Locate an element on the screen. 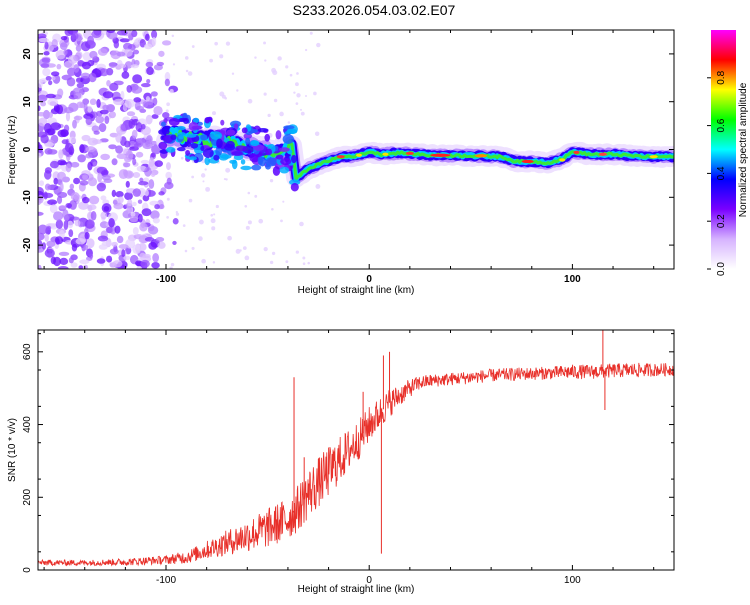  colorbar-tick-label: 0.8 is located at coordinates (721, 77).